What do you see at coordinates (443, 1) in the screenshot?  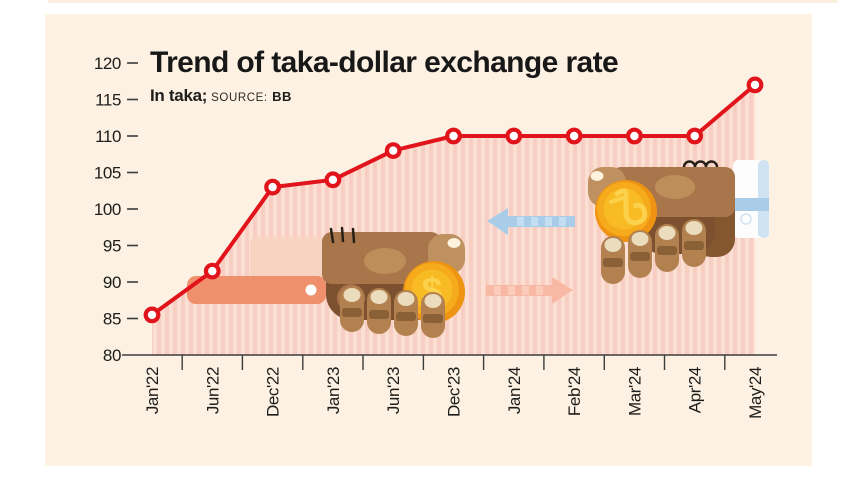 I see `top-edge-strip` at bounding box center [443, 1].